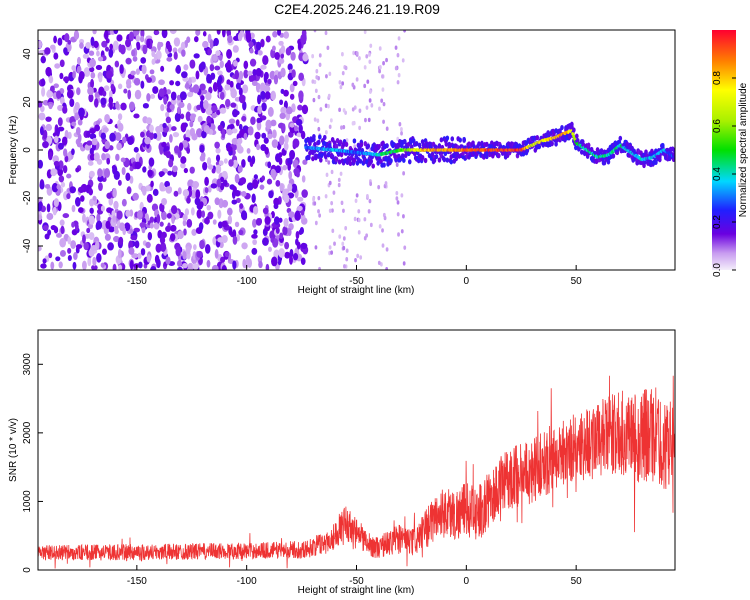 Image resolution: width=750 pixels, height=600 pixels. What do you see at coordinates (247, 581) in the screenshot?
I see `snr-xtick-label: -100` at bounding box center [247, 581].